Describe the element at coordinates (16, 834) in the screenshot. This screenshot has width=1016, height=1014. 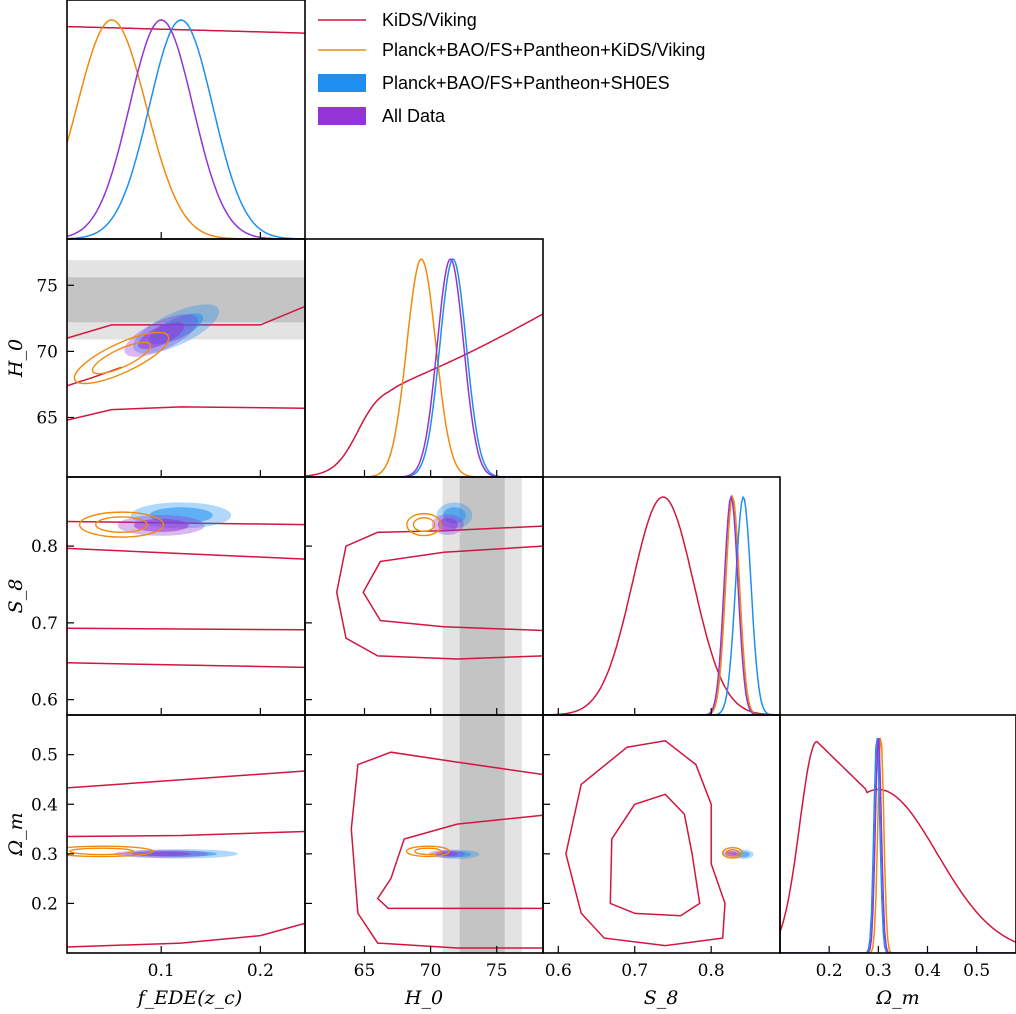
I see `y-axis-title-om: Ω_m` at that location.